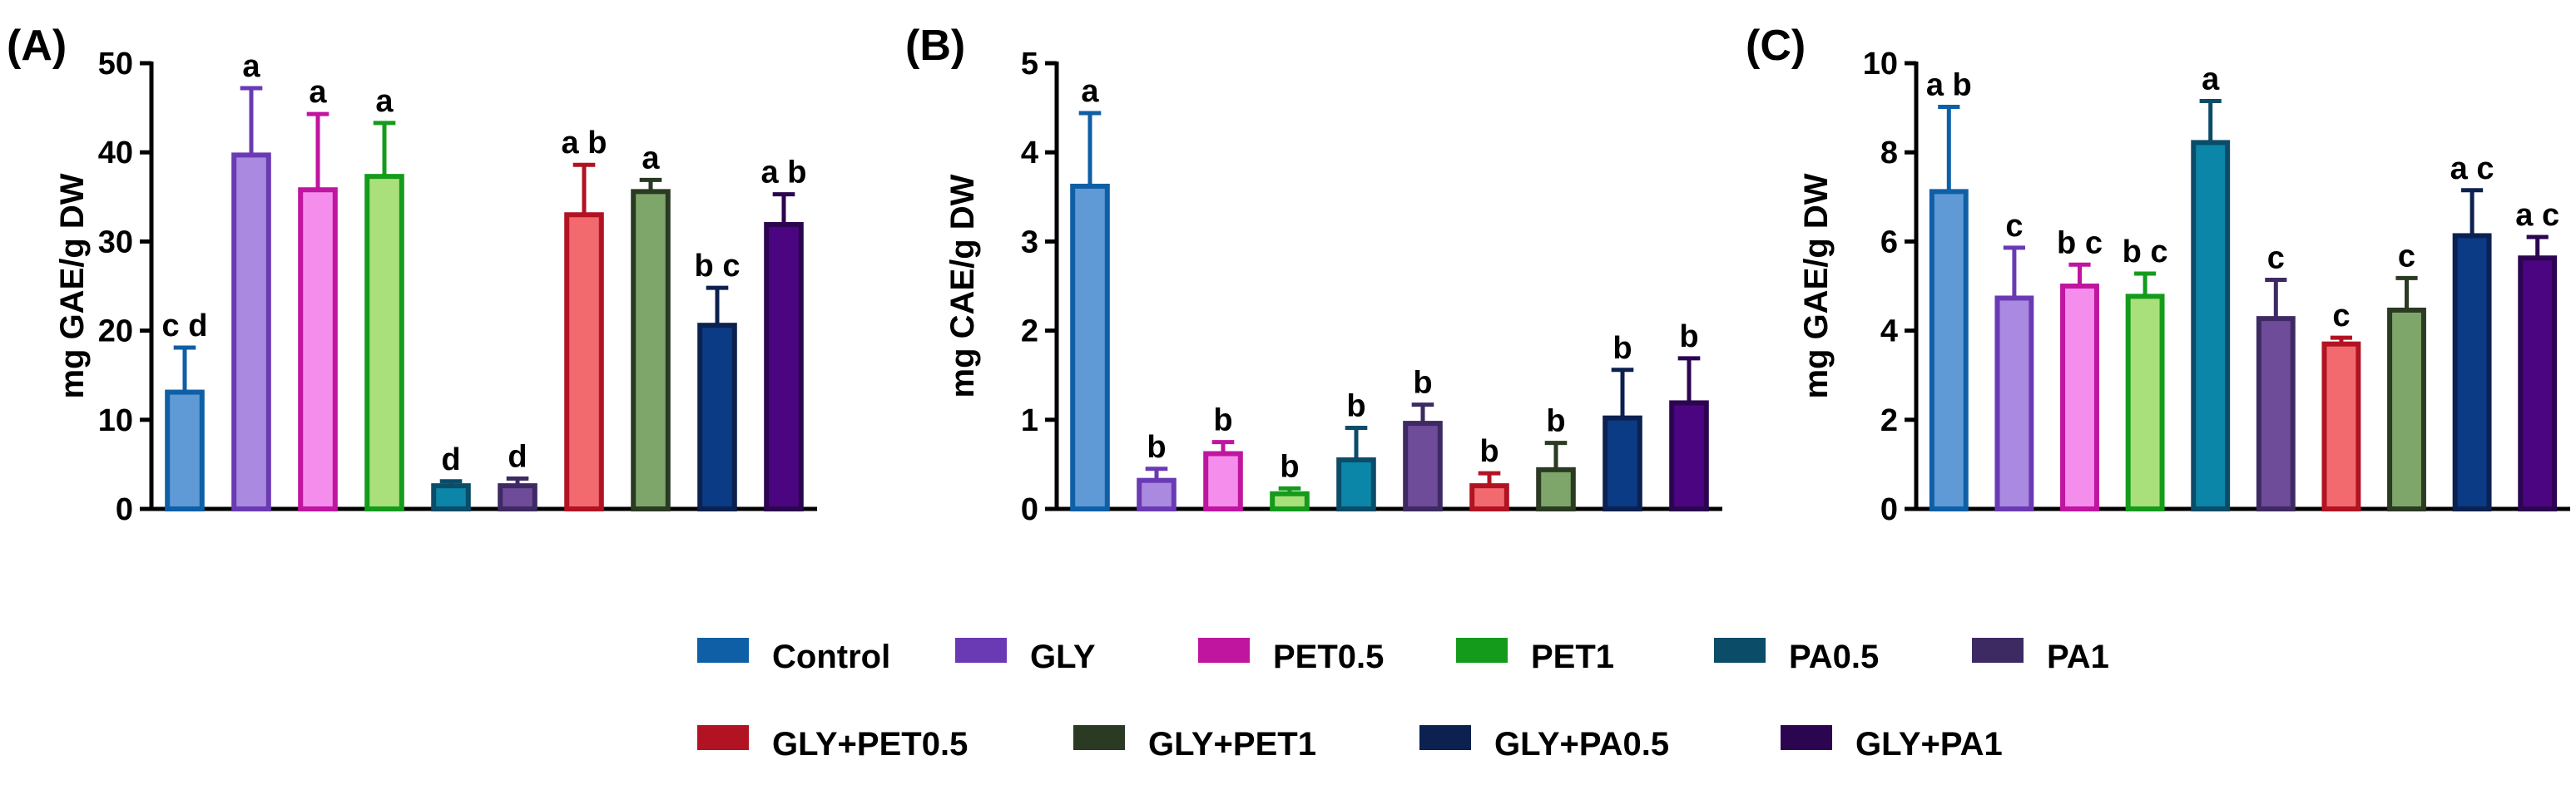 This screenshot has height=785, width=2576. Describe the element at coordinates (1776, 46) in the screenshot. I see `panel-label: (C)` at that location.